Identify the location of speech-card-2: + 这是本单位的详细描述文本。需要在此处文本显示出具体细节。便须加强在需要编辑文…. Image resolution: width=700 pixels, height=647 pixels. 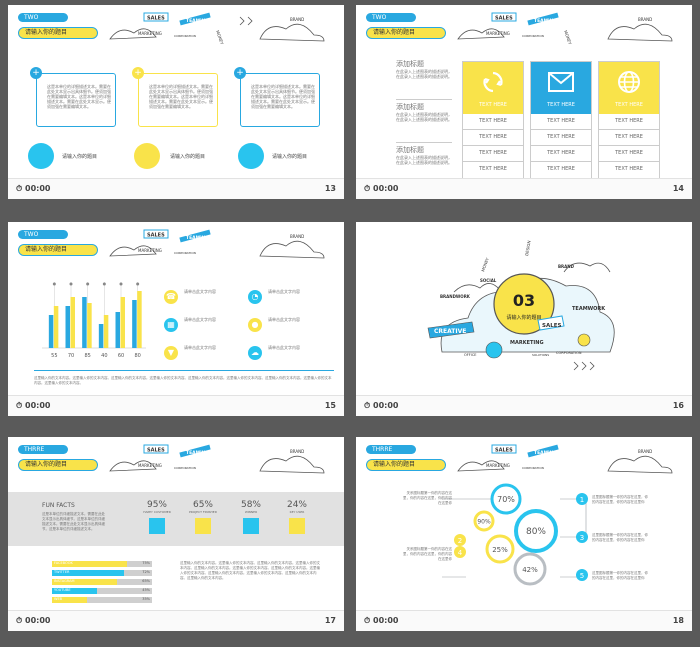
(175, 97).